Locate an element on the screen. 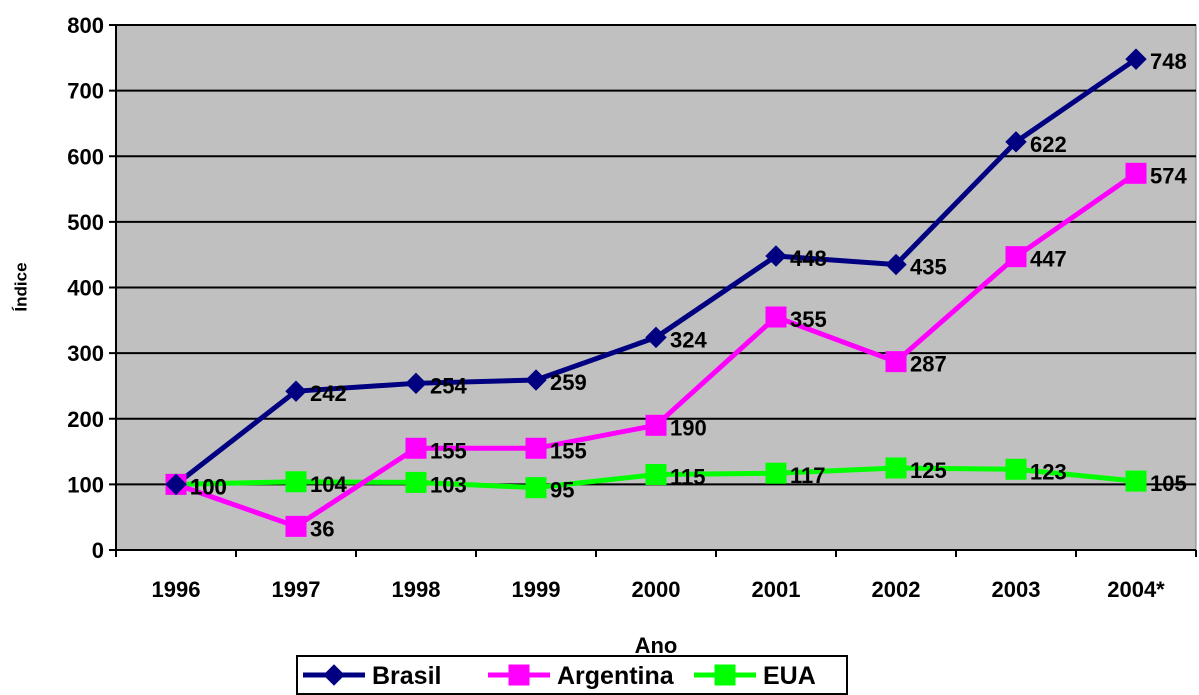  y-tick-label: 500 is located at coordinates (85, 222).